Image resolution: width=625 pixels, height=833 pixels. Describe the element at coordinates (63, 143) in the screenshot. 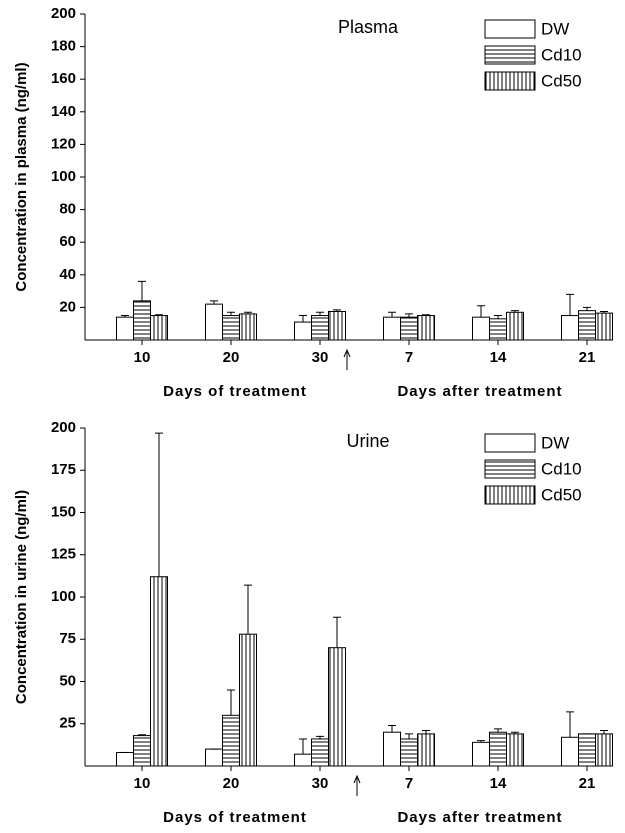

I see `y-tick-label: 120` at that location.